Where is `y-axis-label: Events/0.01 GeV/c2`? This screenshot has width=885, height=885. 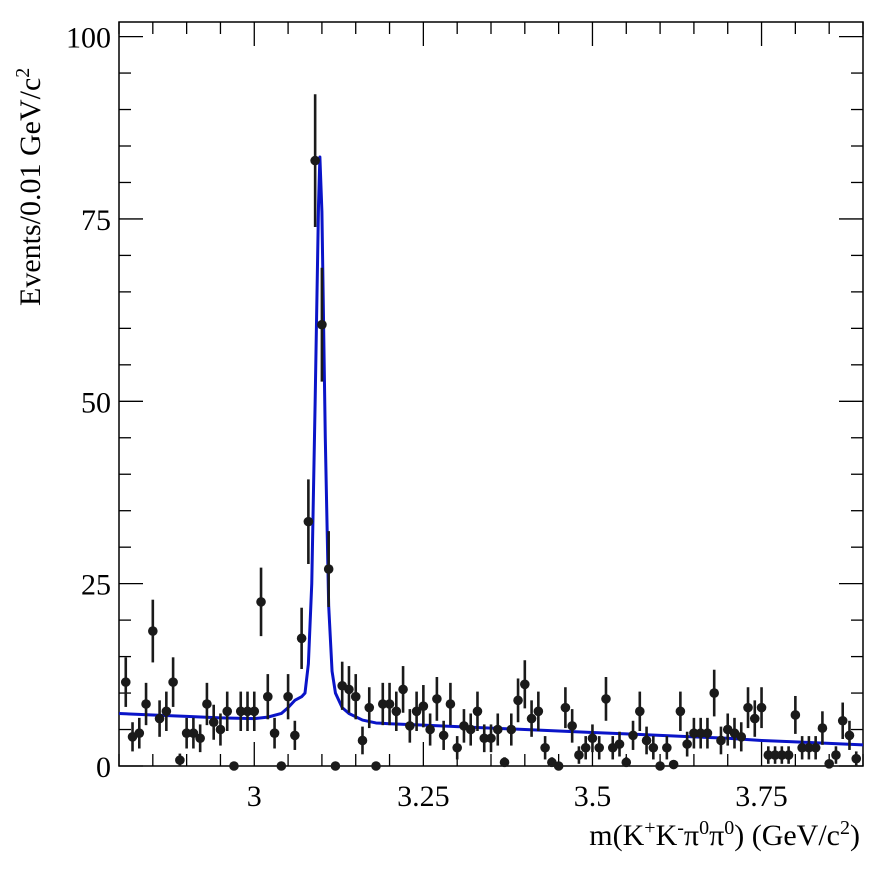
y-axis-label: Events/0.01 GeV/c2 is located at coordinates (29, 187).